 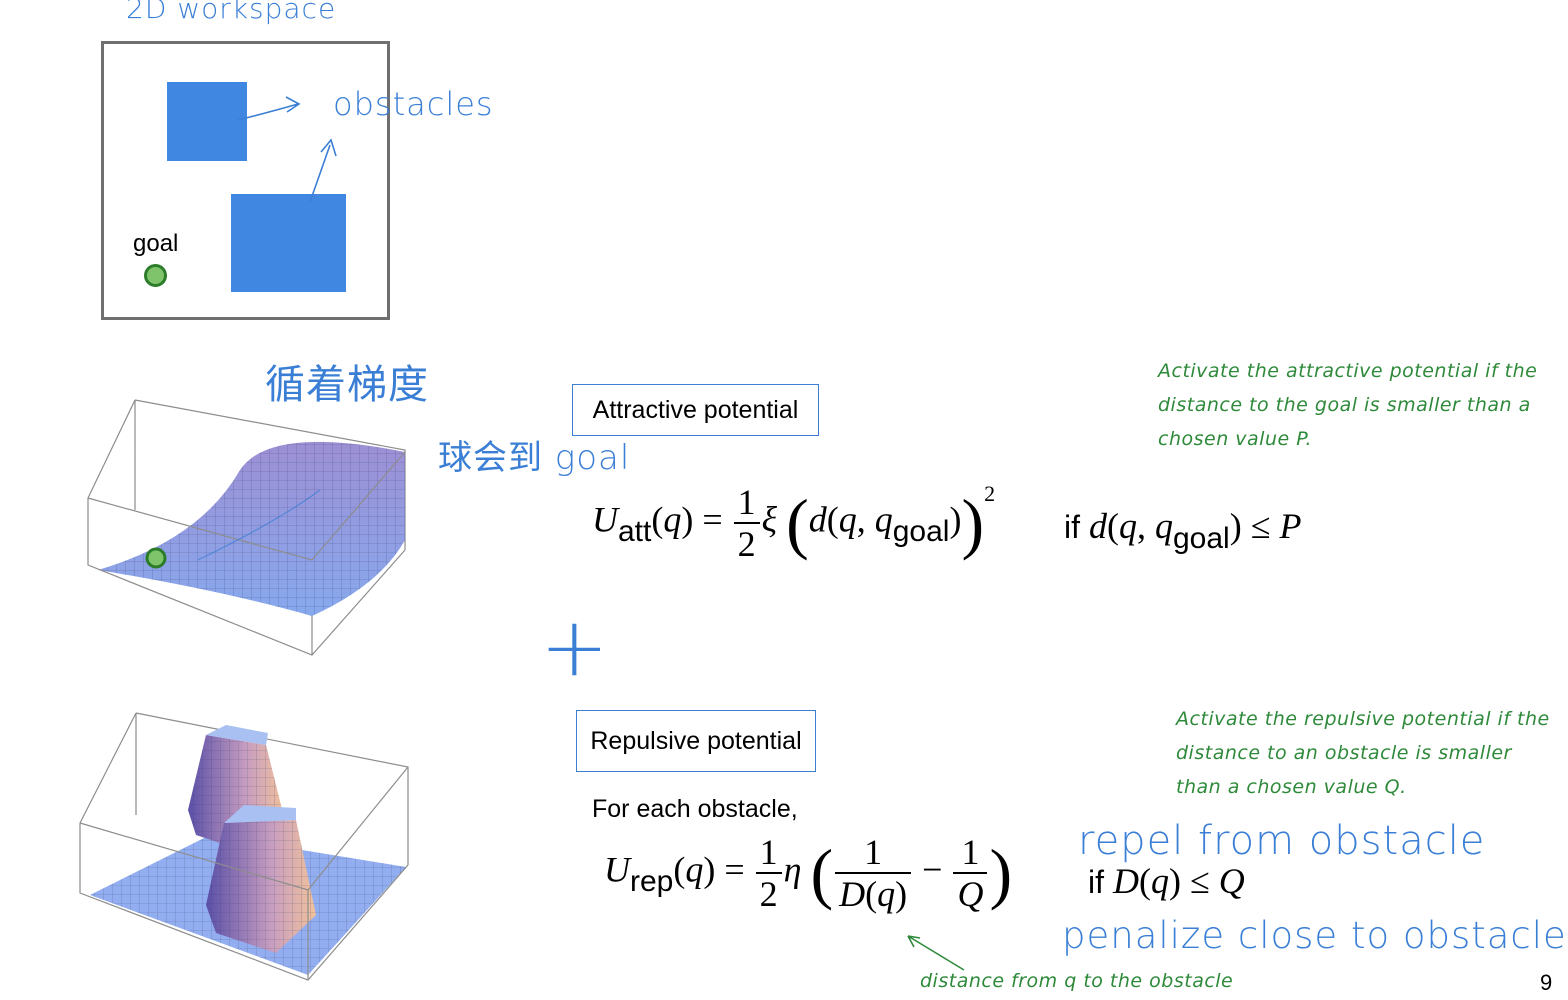 What do you see at coordinates (288, 243) in the screenshot?
I see `obstacle-large` at bounding box center [288, 243].